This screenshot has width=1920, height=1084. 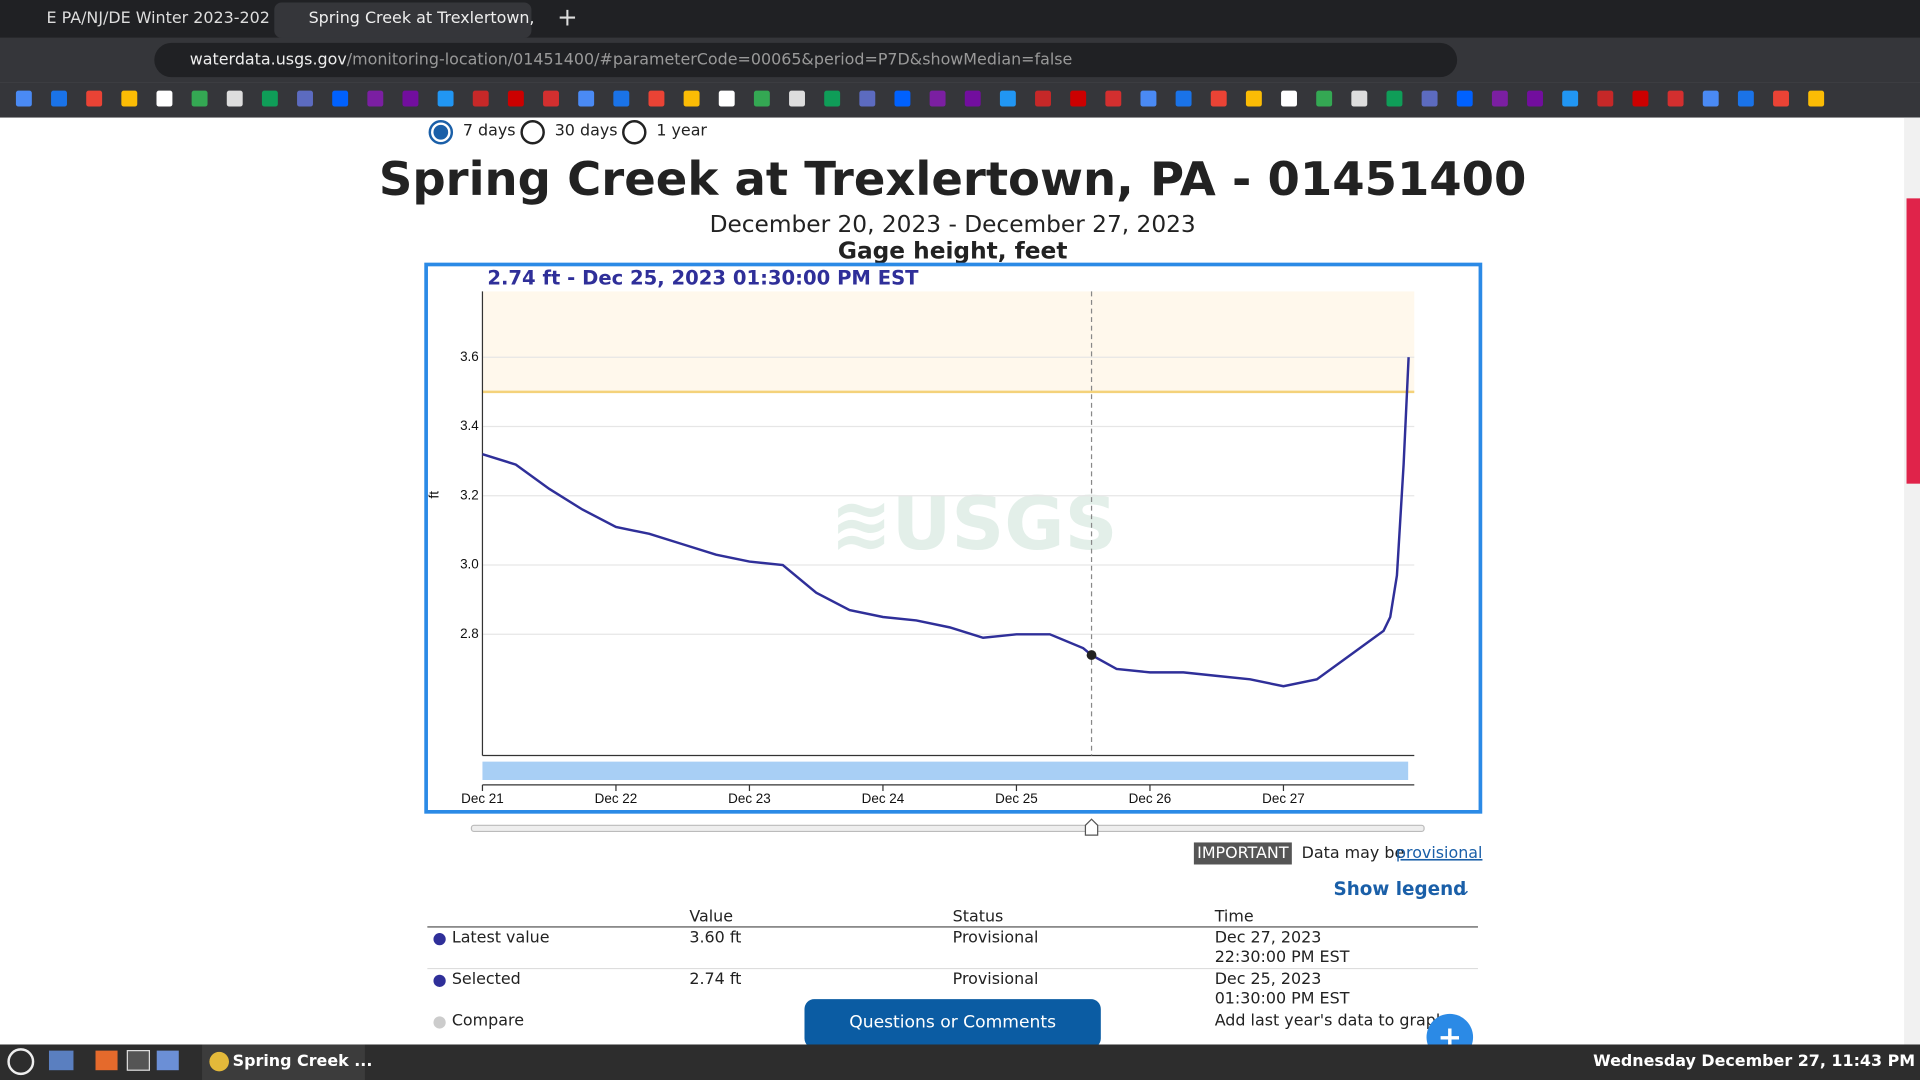 I want to click on data-line, so click(x=946, y=522).